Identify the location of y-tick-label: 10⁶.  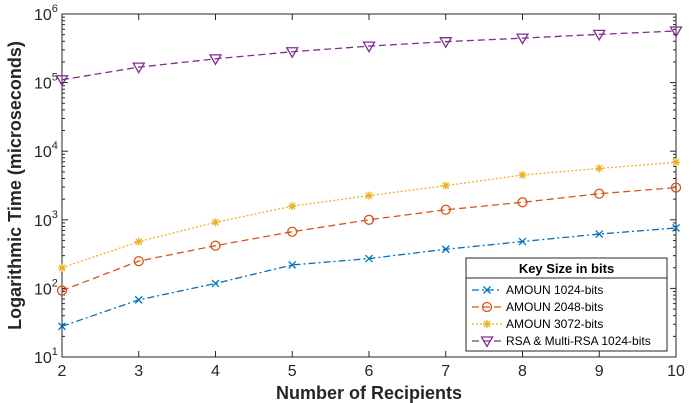
(46, 13).